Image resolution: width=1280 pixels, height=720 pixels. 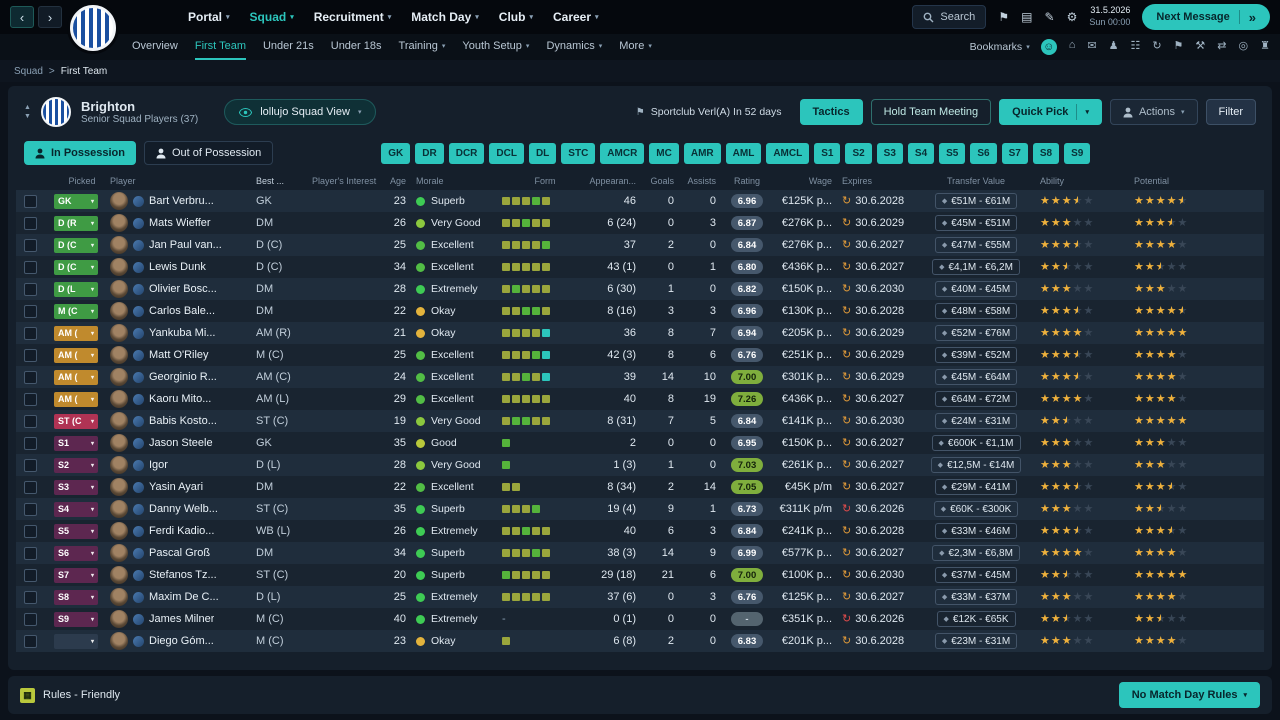 What do you see at coordinates (1048, 47) in the screenshot?
I see `social-icon: ☺` at bounding box center [1048, 47].